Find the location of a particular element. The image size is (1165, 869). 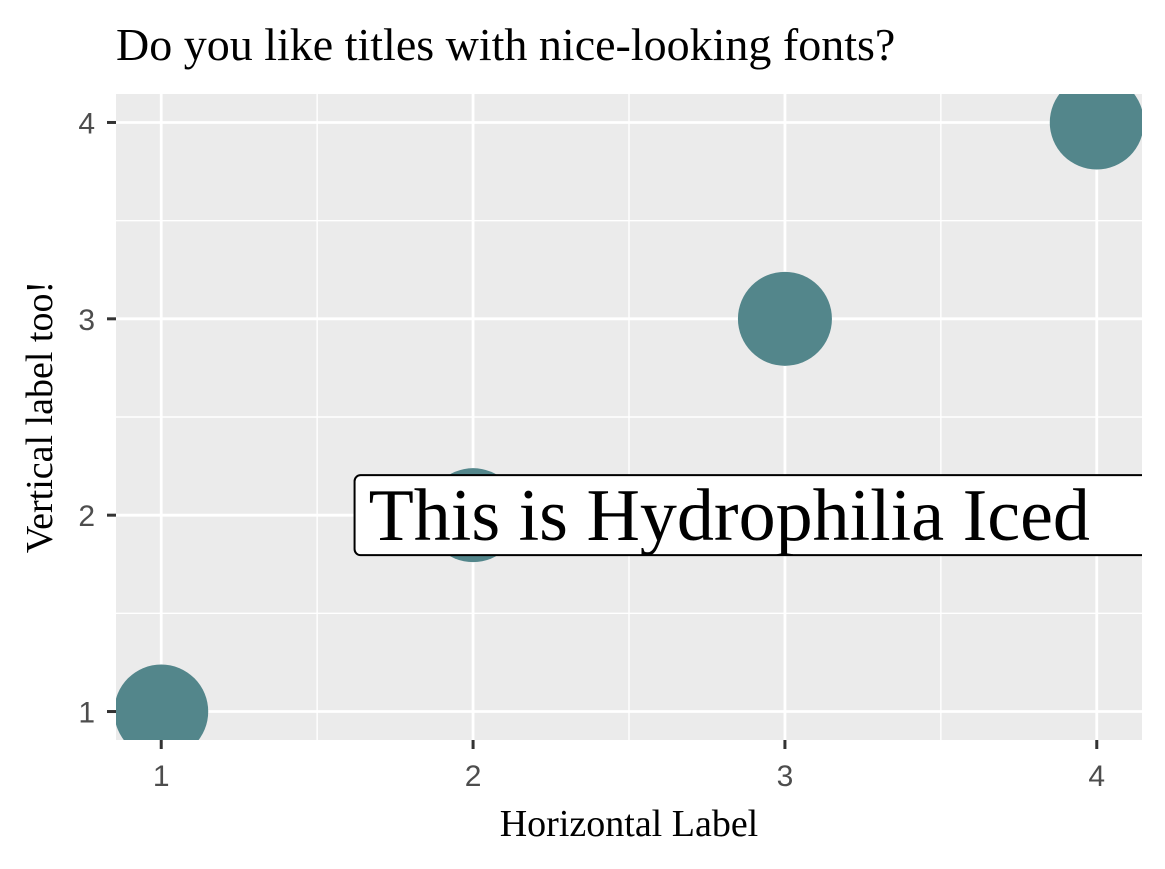

x-tick-label: 2 is located at coordinates (473, 776).